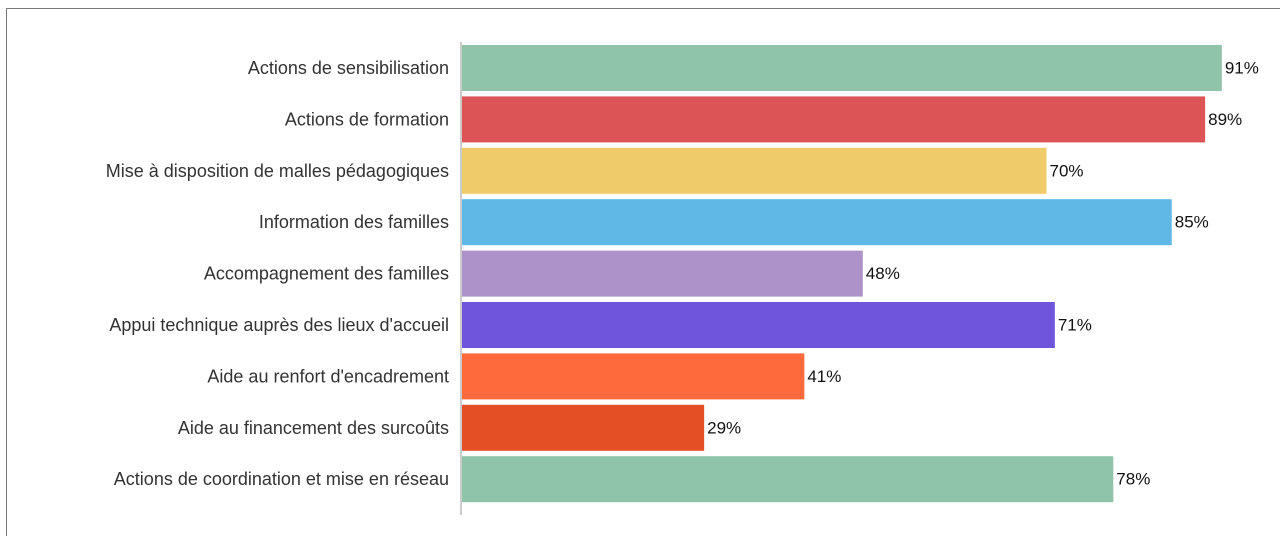 Image resolution: width=1280 pixels, height=536 pixels. Describe the element at coordinates (1075, 325) in the screenshot. I see `value-label-6: 71%` at that location.